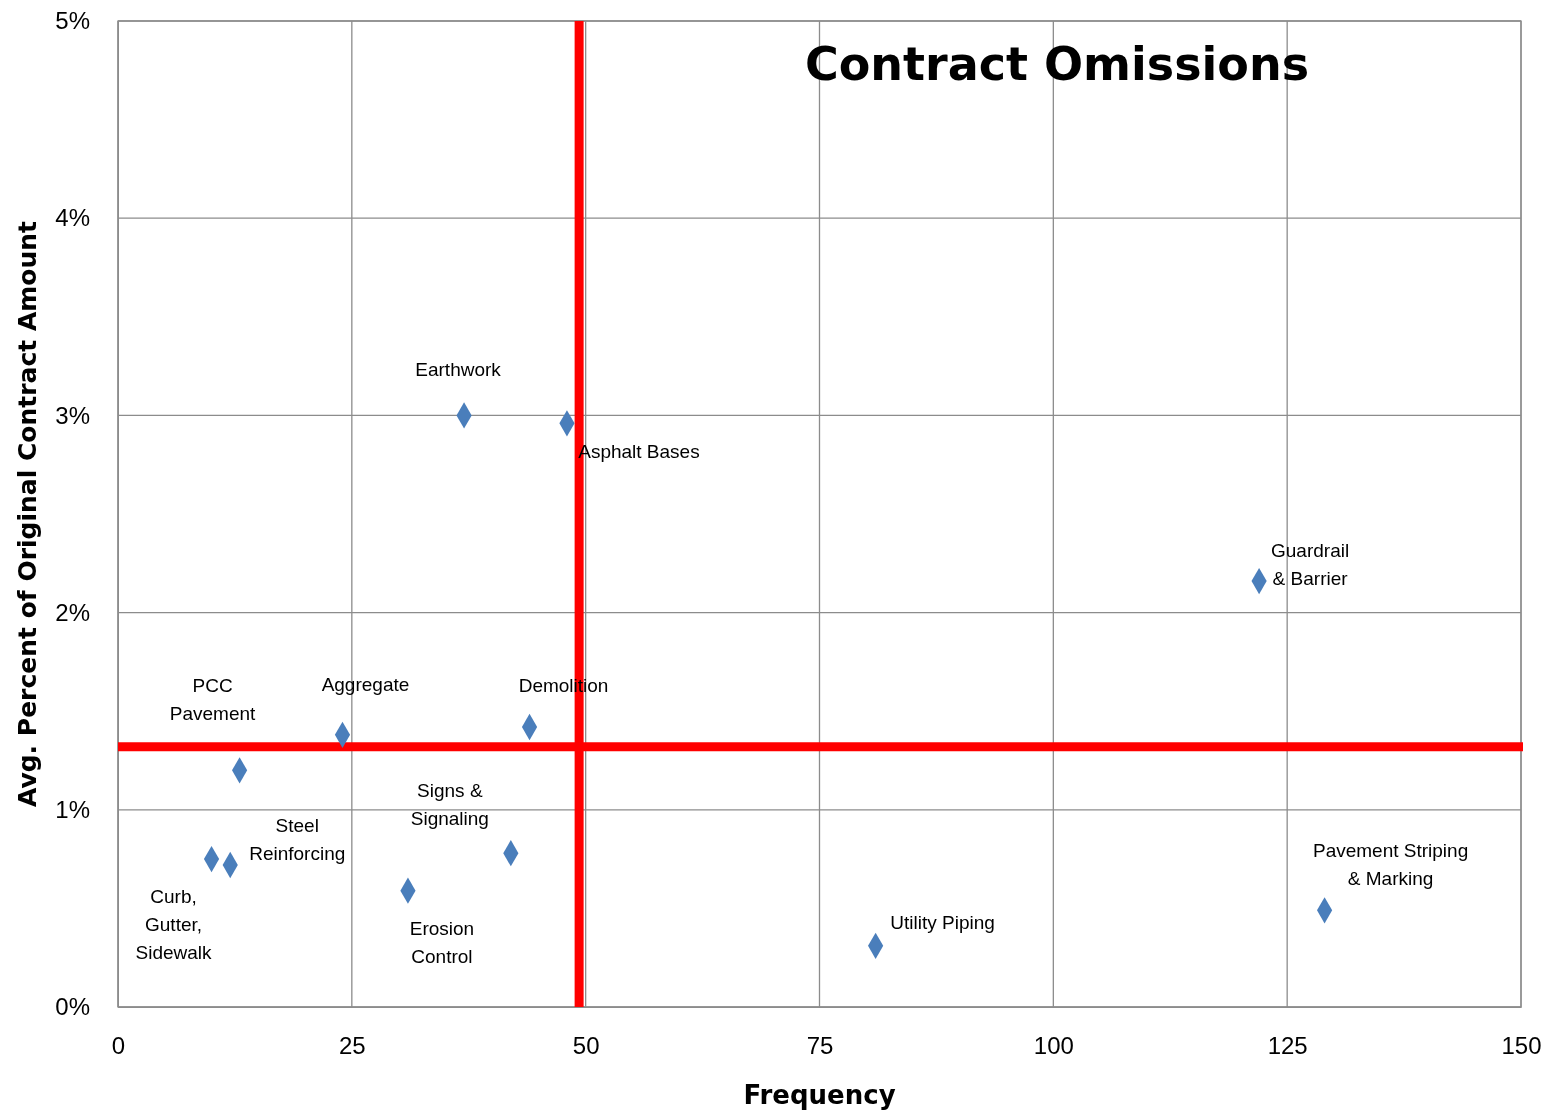 The image size is (1558, 1115). I want to click on x-tick-label: 50, so click(586, 1046).